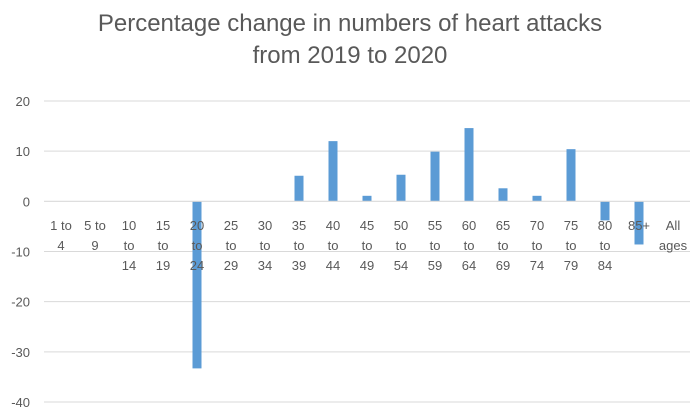 Image resolution: width=700 pixels, height=414 pixels. Describe the element at coordinates (265, 245) in the screenshot. I see `x-category-label: 30 to 34` at that location.